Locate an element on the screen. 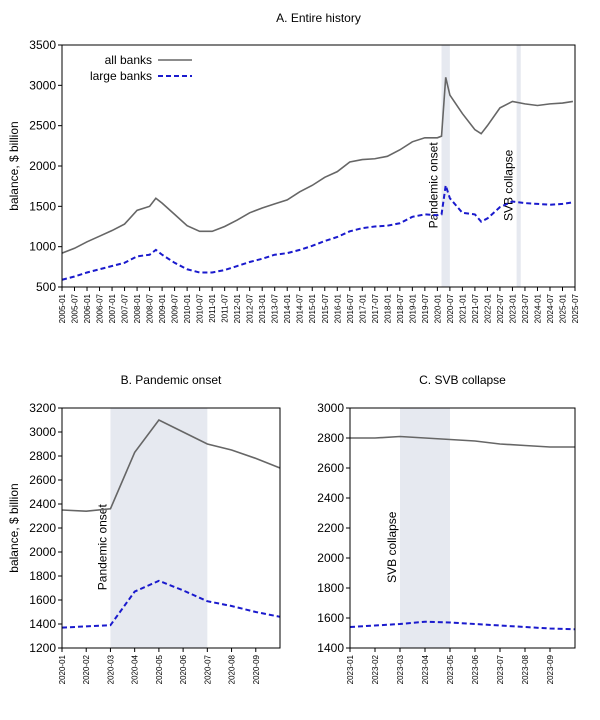 The image size is (600, 720). x-tick-label: 2016-07 is located at coordinates (350, 308).